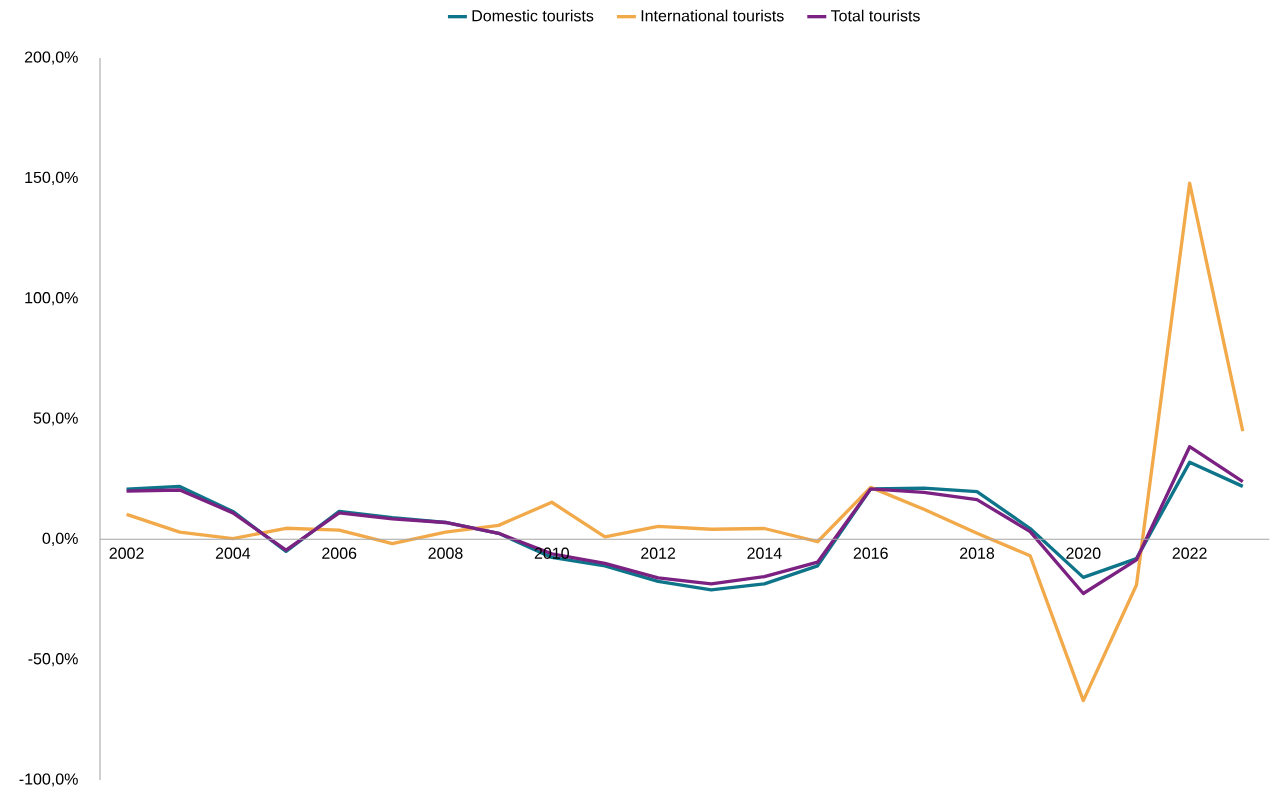  Describe the element at coordinates (551, 553) in the screenshot. I see `x-tick-label: 2010` at that location.